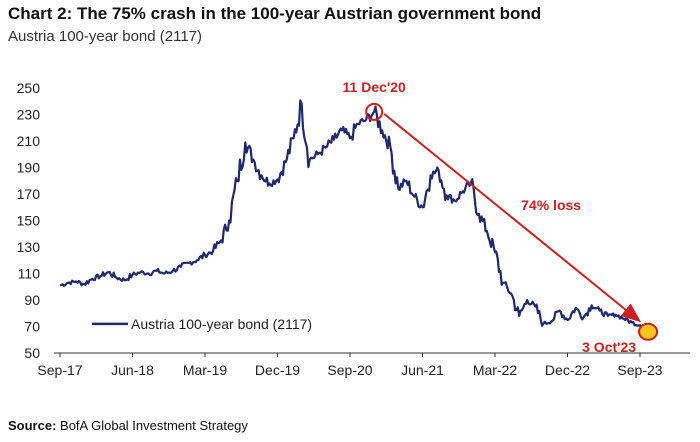  I want to click on chart-subtitle: Austria 100-year bond (2117), so click(105, 36).